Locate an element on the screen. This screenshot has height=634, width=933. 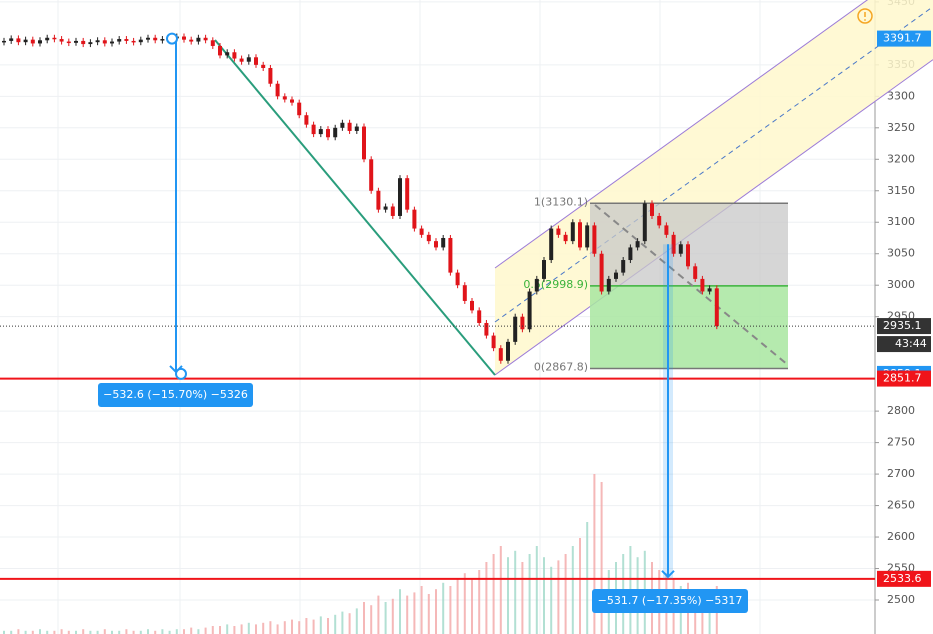
y-tick-label: 3300 is located at coordinates (901, 95).